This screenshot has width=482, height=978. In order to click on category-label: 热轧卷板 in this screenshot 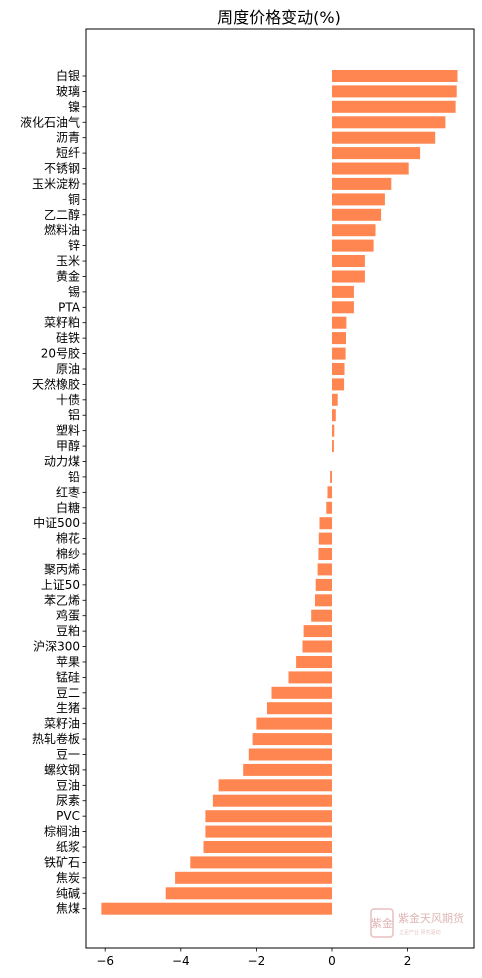, I will do `click(56, 738)`.